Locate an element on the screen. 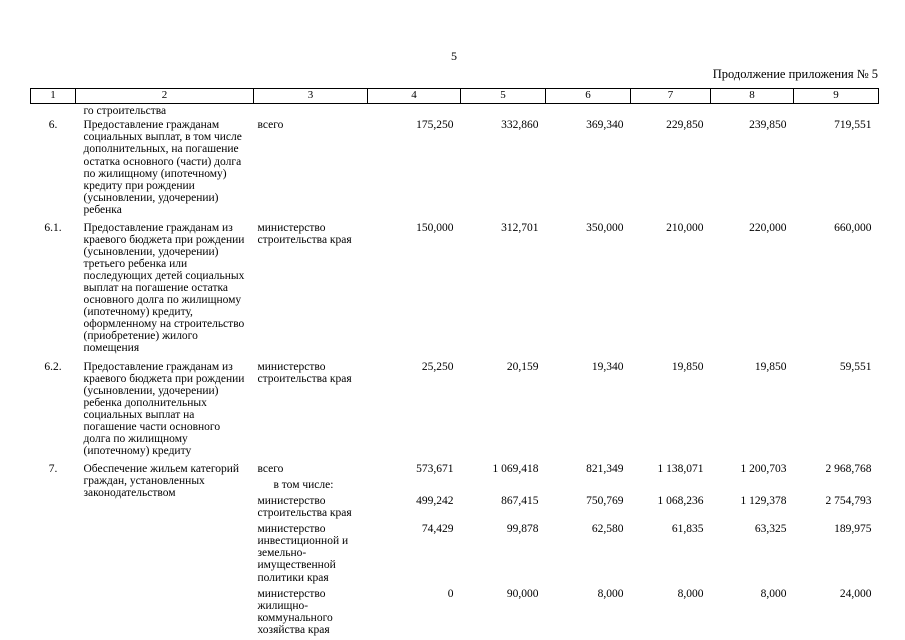  value-cell: 1 138,071 is located at coordinates (680, 469).